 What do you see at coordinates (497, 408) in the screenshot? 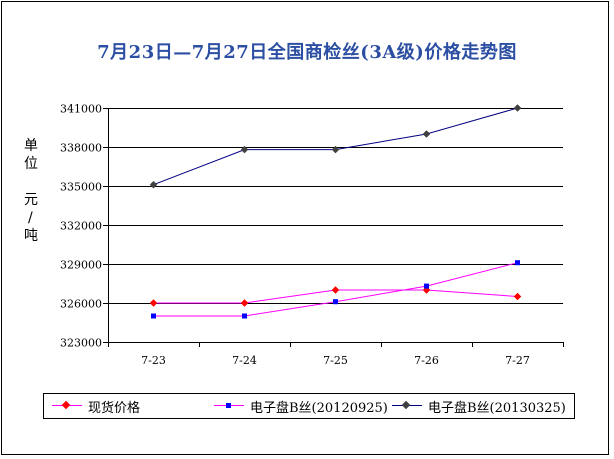
I see `legend-label: 电子盘B丝(20130325)` at bounding box center [497, 408].